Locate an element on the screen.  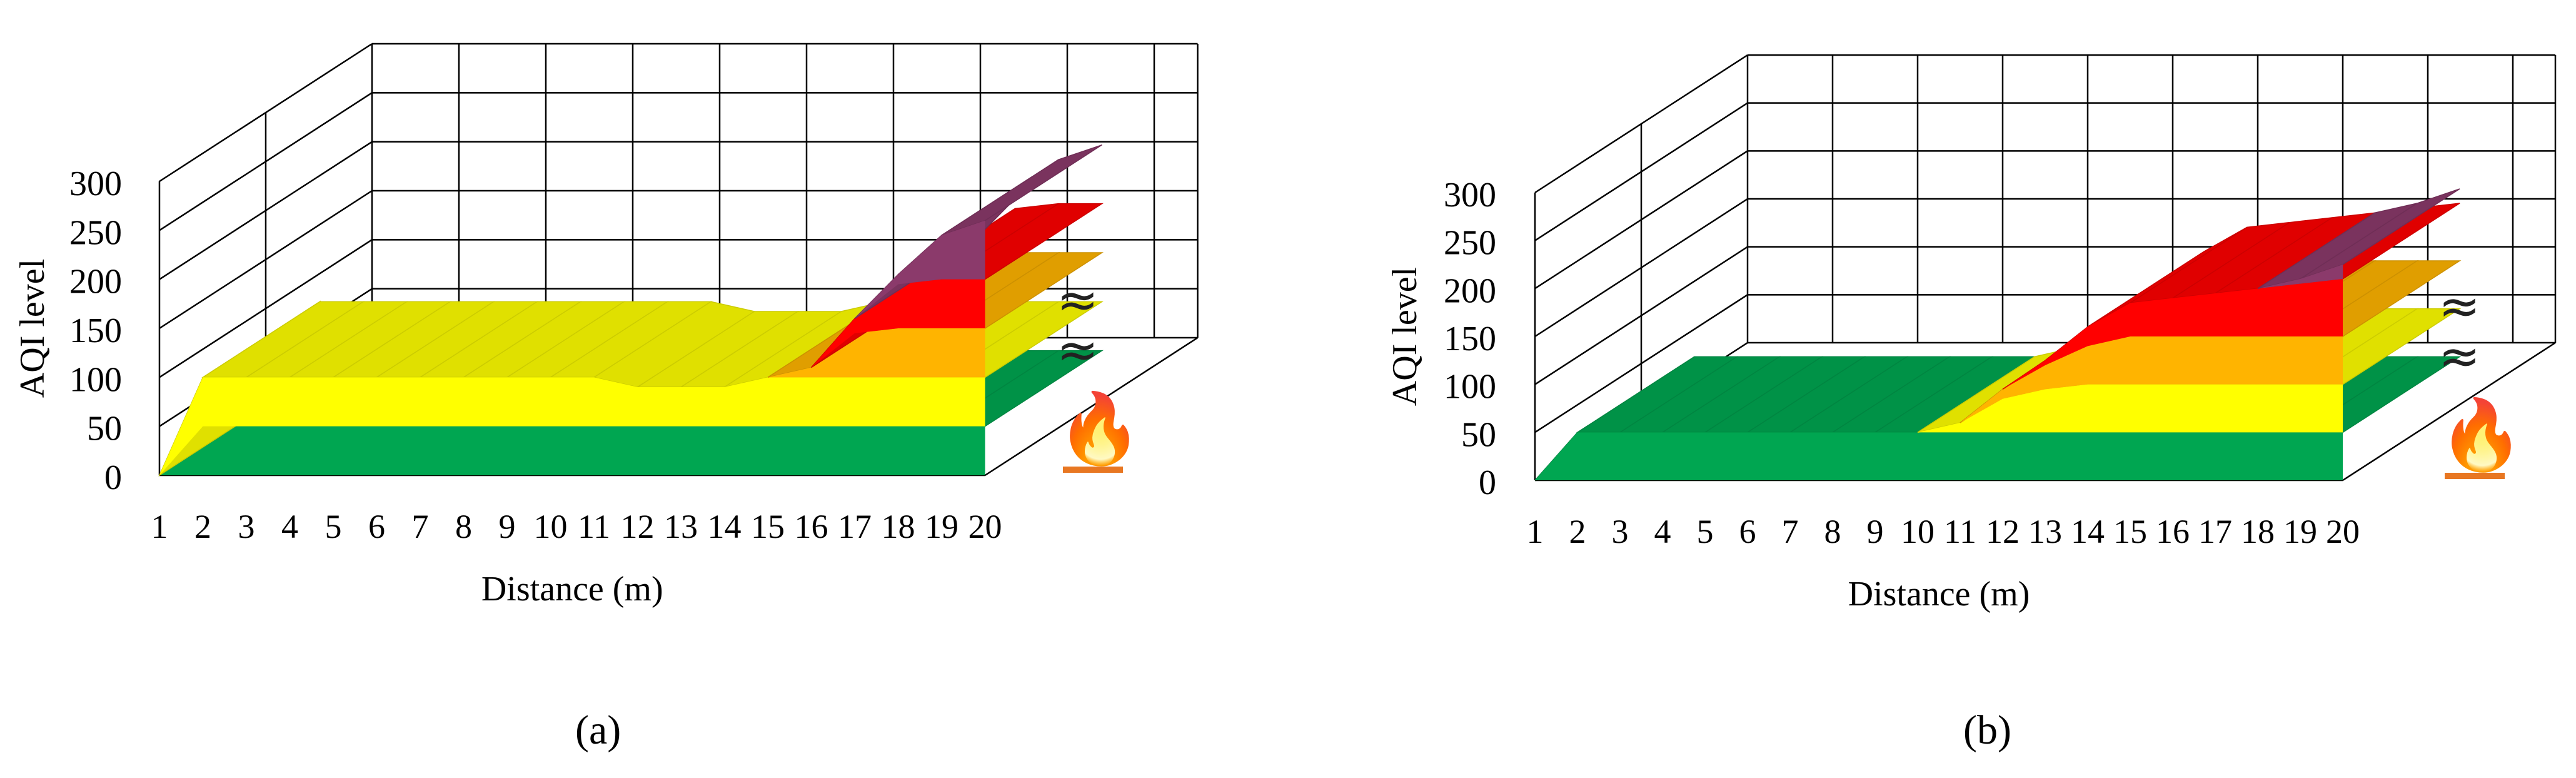
caption-b: (b) is located at coordinates (1987, 730).